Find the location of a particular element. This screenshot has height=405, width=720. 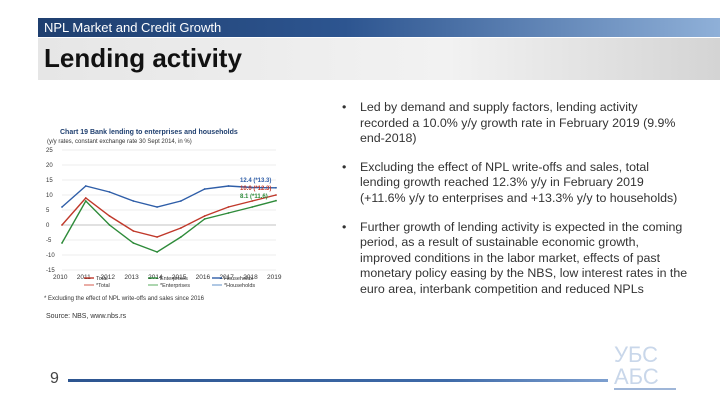

logo-stripe is located at coordinates (645, 389).